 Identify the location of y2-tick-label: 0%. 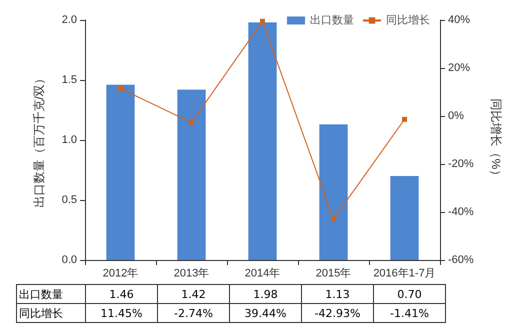
(456, 116).